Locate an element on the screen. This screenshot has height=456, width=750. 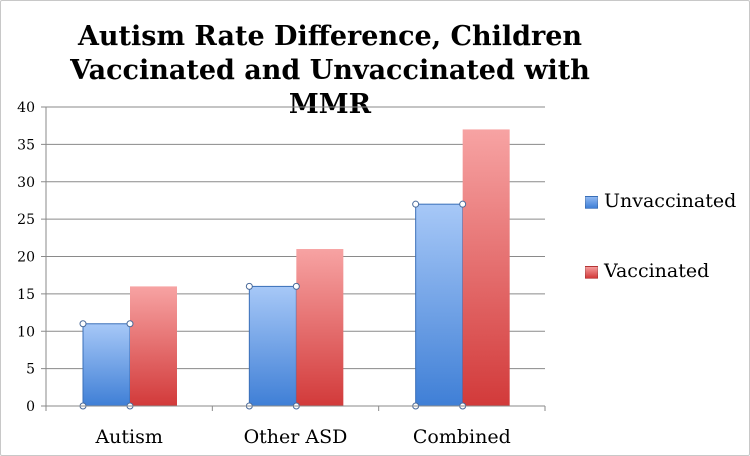
bar-vaccinated-other-asd is located at coordinates (320, 327).